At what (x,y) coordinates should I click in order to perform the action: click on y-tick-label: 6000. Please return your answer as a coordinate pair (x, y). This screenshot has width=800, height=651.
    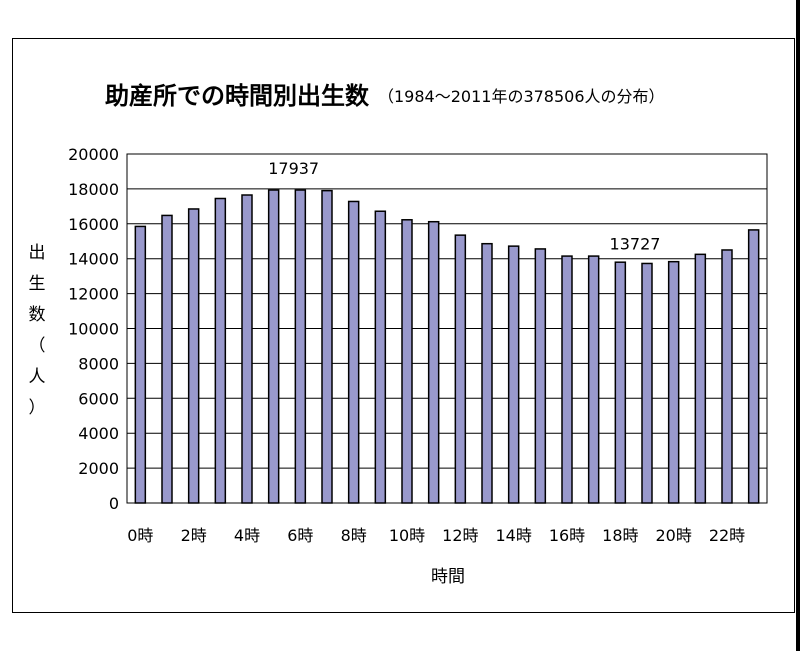
    Looking at the image, I should click on (98, 398).